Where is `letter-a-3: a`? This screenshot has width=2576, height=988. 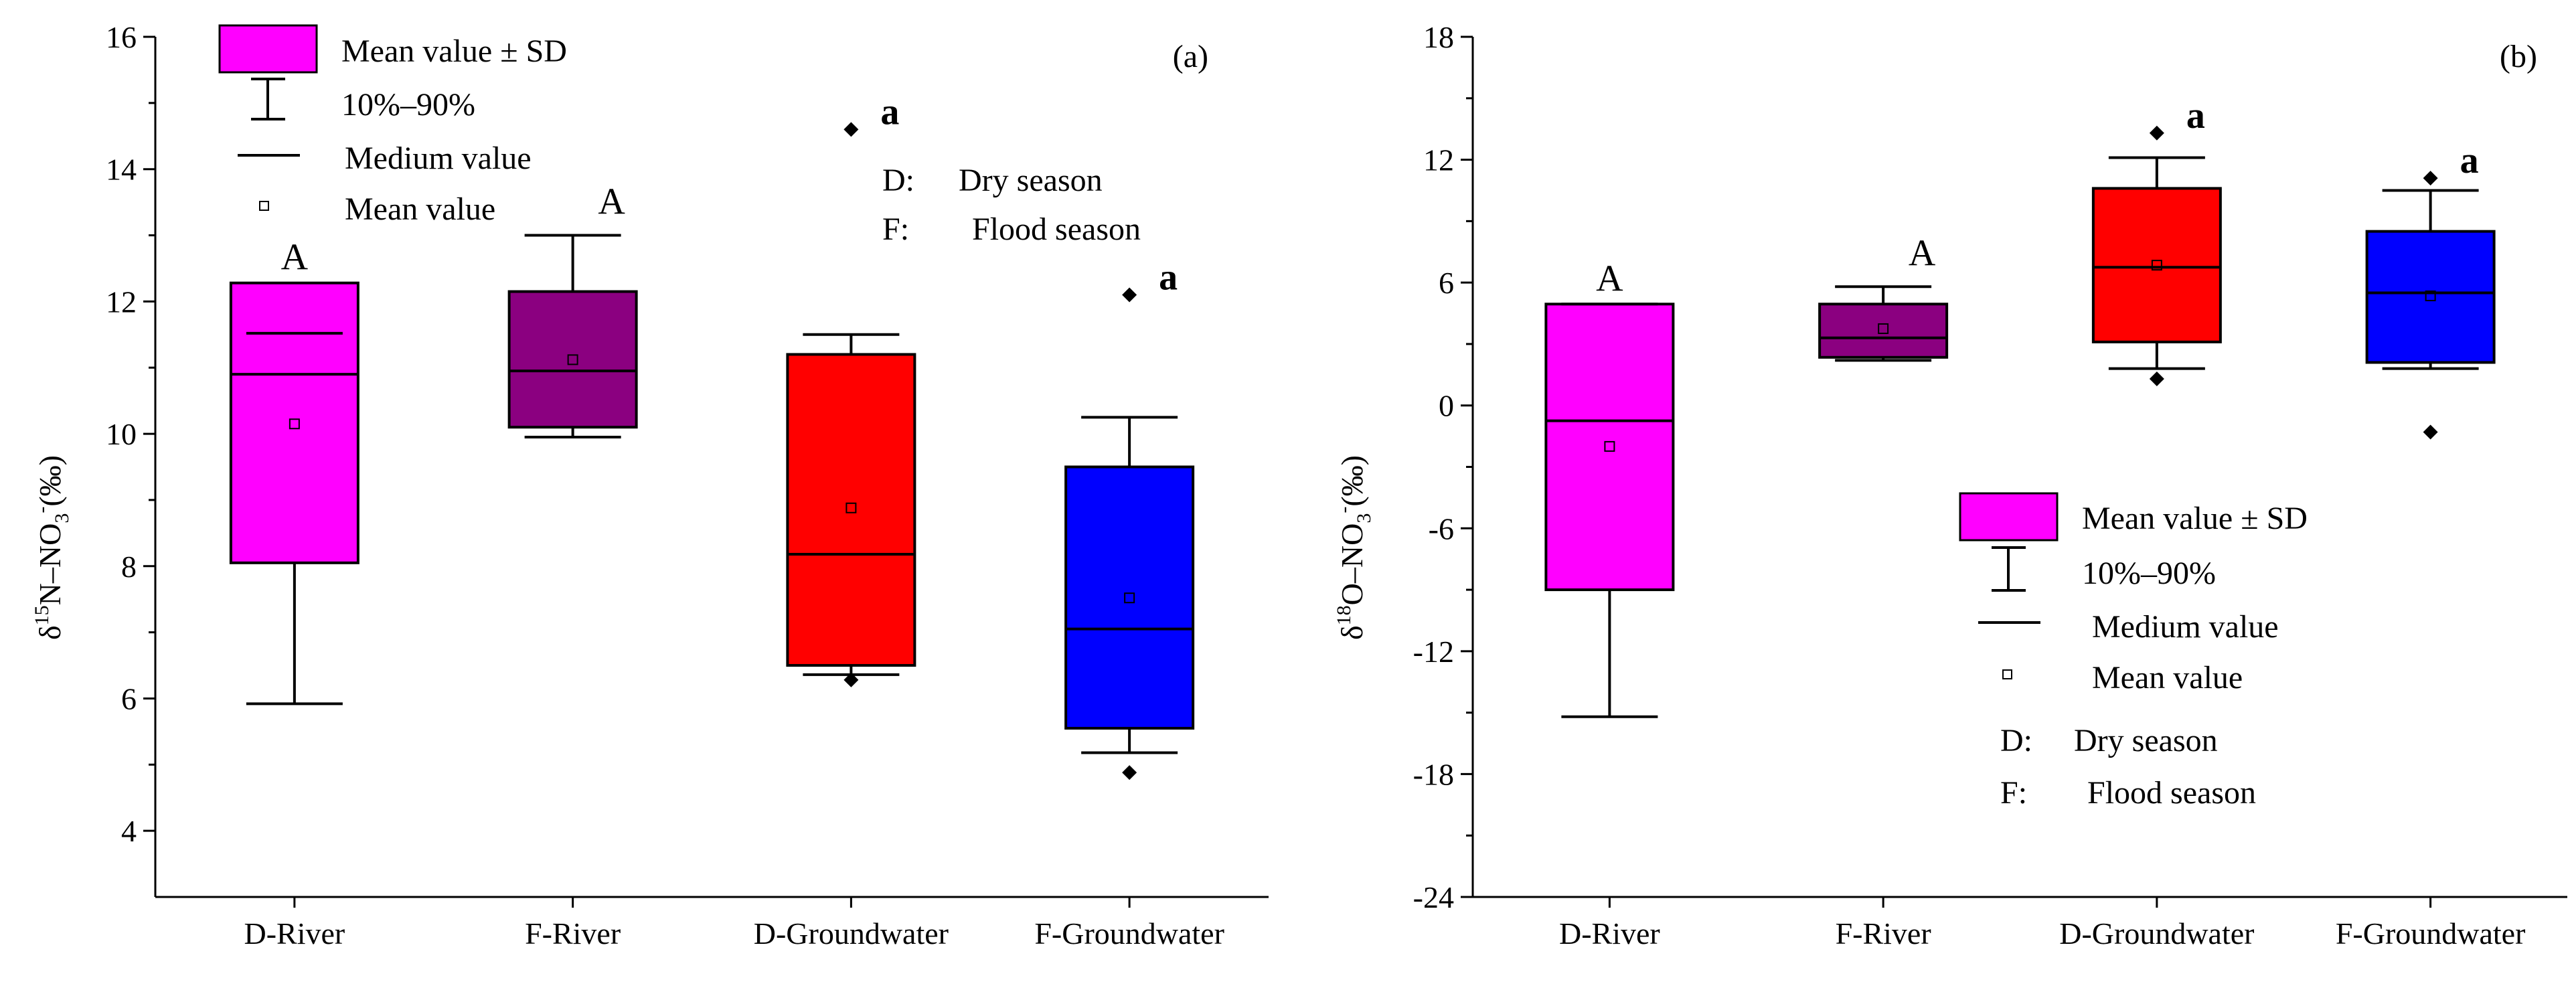
letter-a-3: a is located at coordinates (1169, 278).